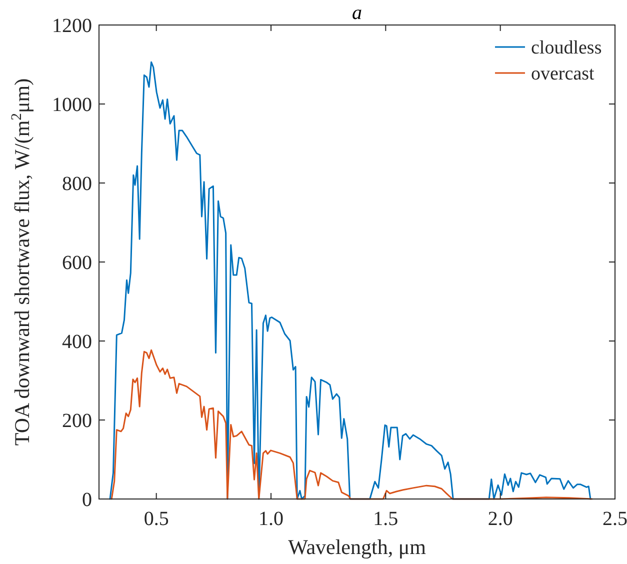 The width and height of the screenshot is (627, 564). I want to click on y-tick-label: 200, so click(77, 421).